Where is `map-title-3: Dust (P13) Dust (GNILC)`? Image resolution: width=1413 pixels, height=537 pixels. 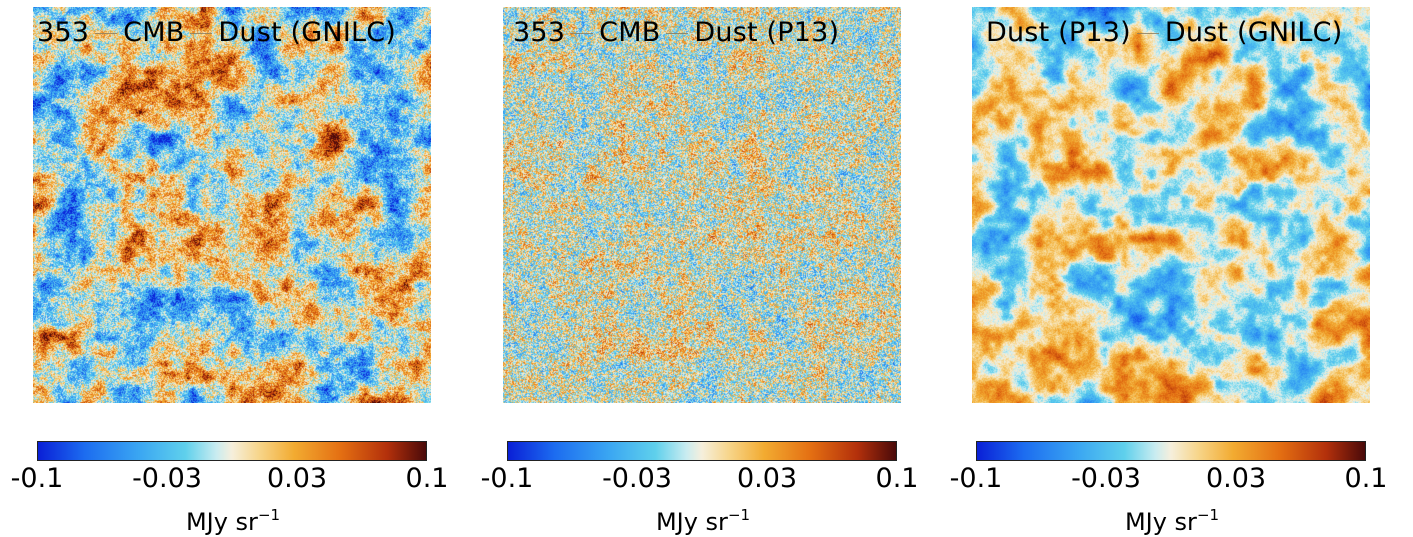
map-title-3: Dust (P13) Dust (GNILC) is located at coordinates (1164, 33).